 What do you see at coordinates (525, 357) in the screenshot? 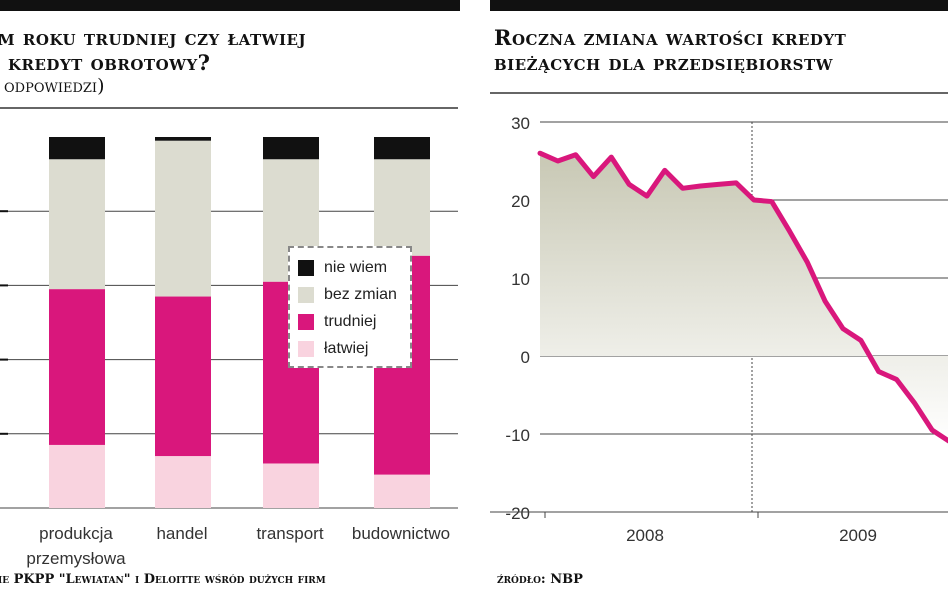
I see `y-tick-label: 0` at bounding box center [525, 357].